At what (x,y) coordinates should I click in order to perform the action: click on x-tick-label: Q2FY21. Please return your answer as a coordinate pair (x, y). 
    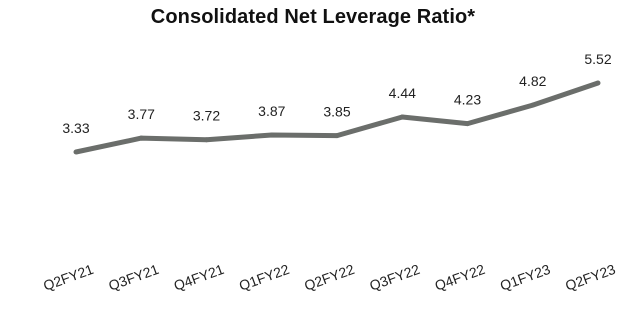
    Looking at the image, I should click on (68, 277).